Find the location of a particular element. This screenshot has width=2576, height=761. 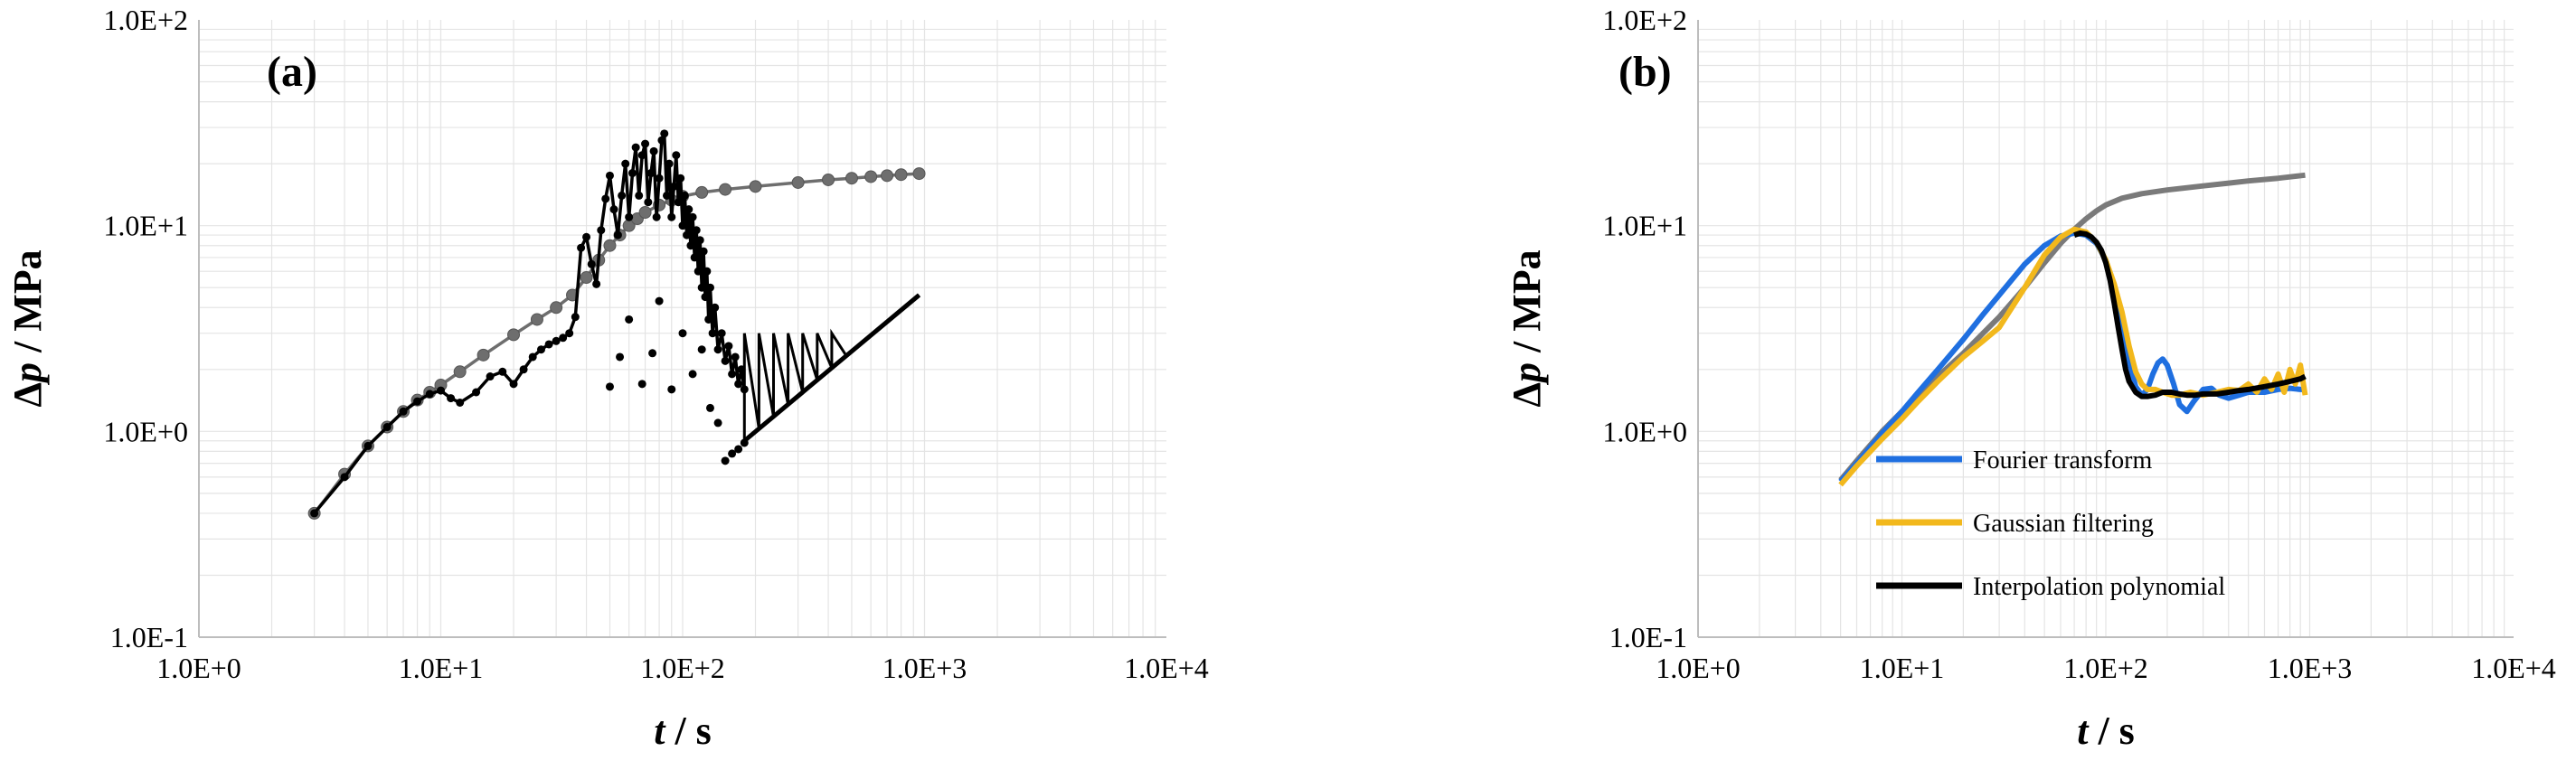

y-axis-label: Δp / MPa is located at coordinates (1527, 328).